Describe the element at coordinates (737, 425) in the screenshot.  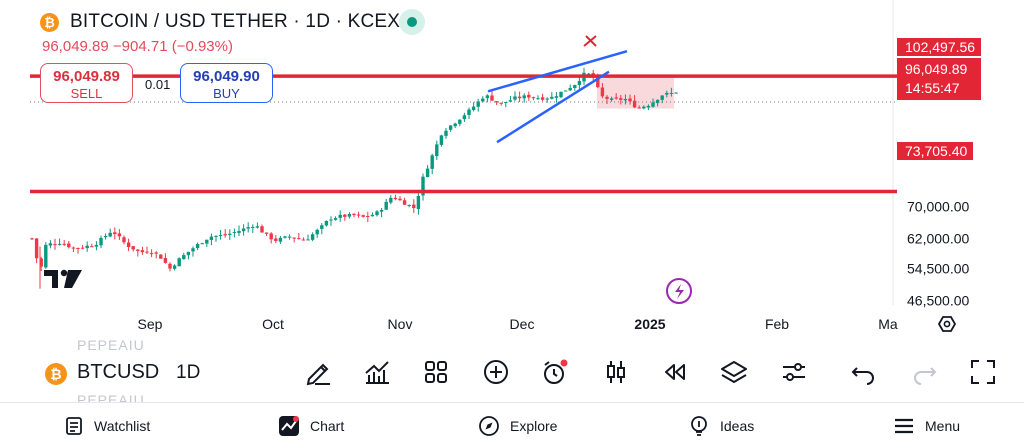
I see `nav-ideas-label: Ideas` at that location.